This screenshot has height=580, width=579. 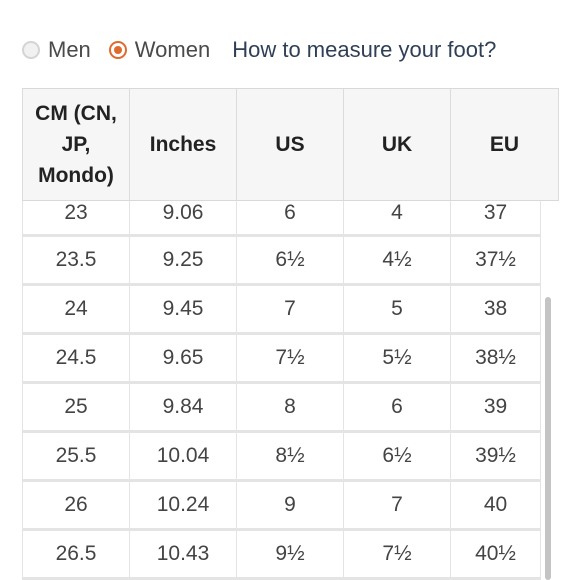 I want to click on cell-us: 7½, so click(x=289, y=358).